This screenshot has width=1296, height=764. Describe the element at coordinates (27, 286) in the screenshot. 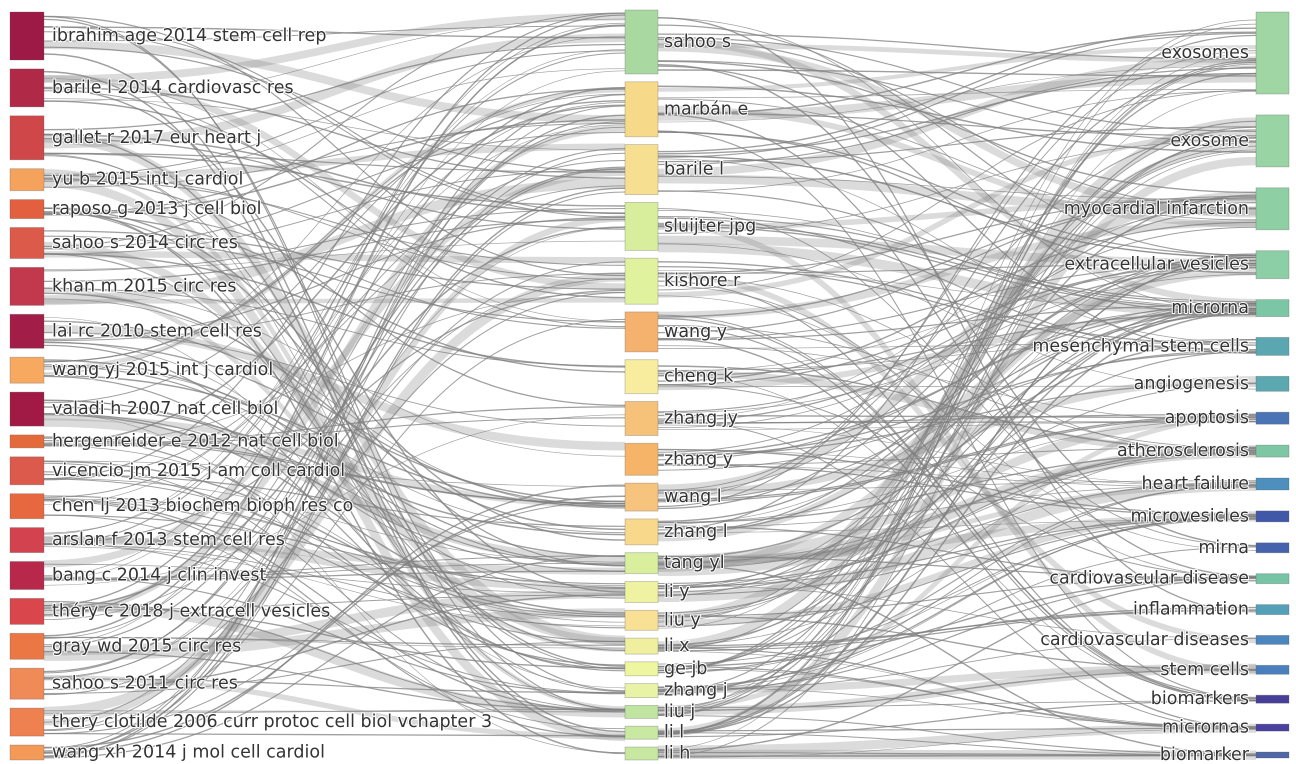

I see `references-node-khan-m-2015-circ-res` at that location.